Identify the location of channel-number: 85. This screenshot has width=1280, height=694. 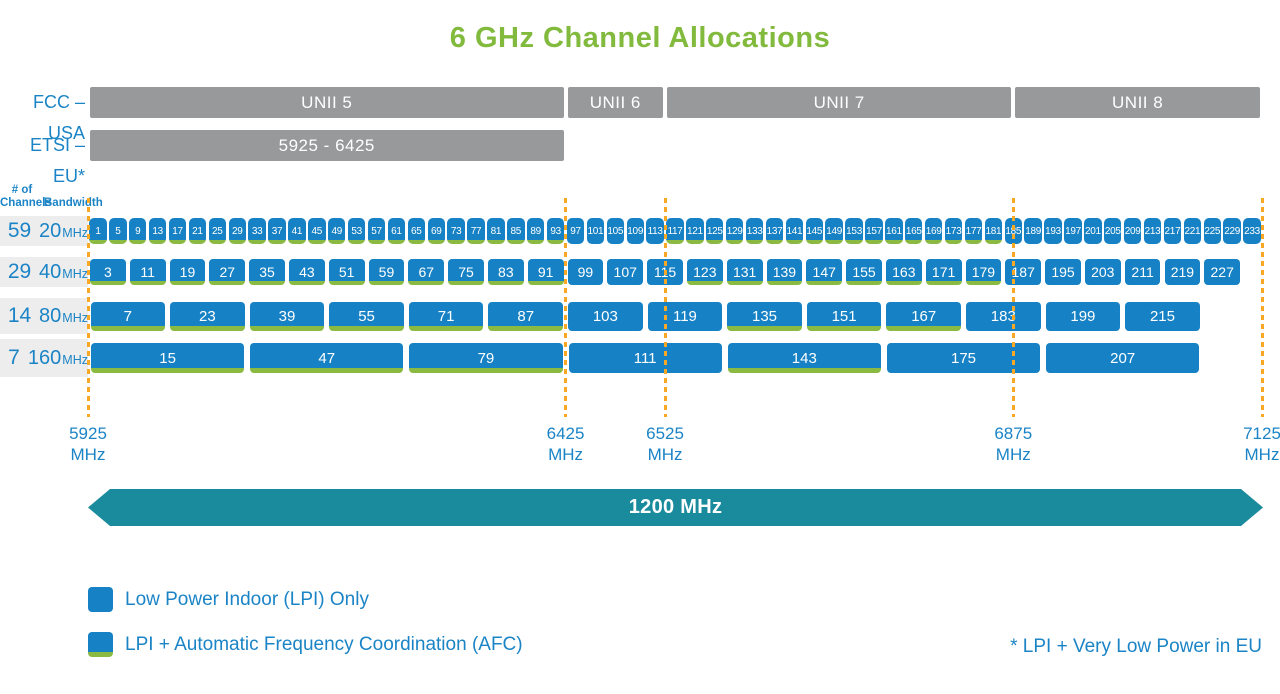
(516, 231).